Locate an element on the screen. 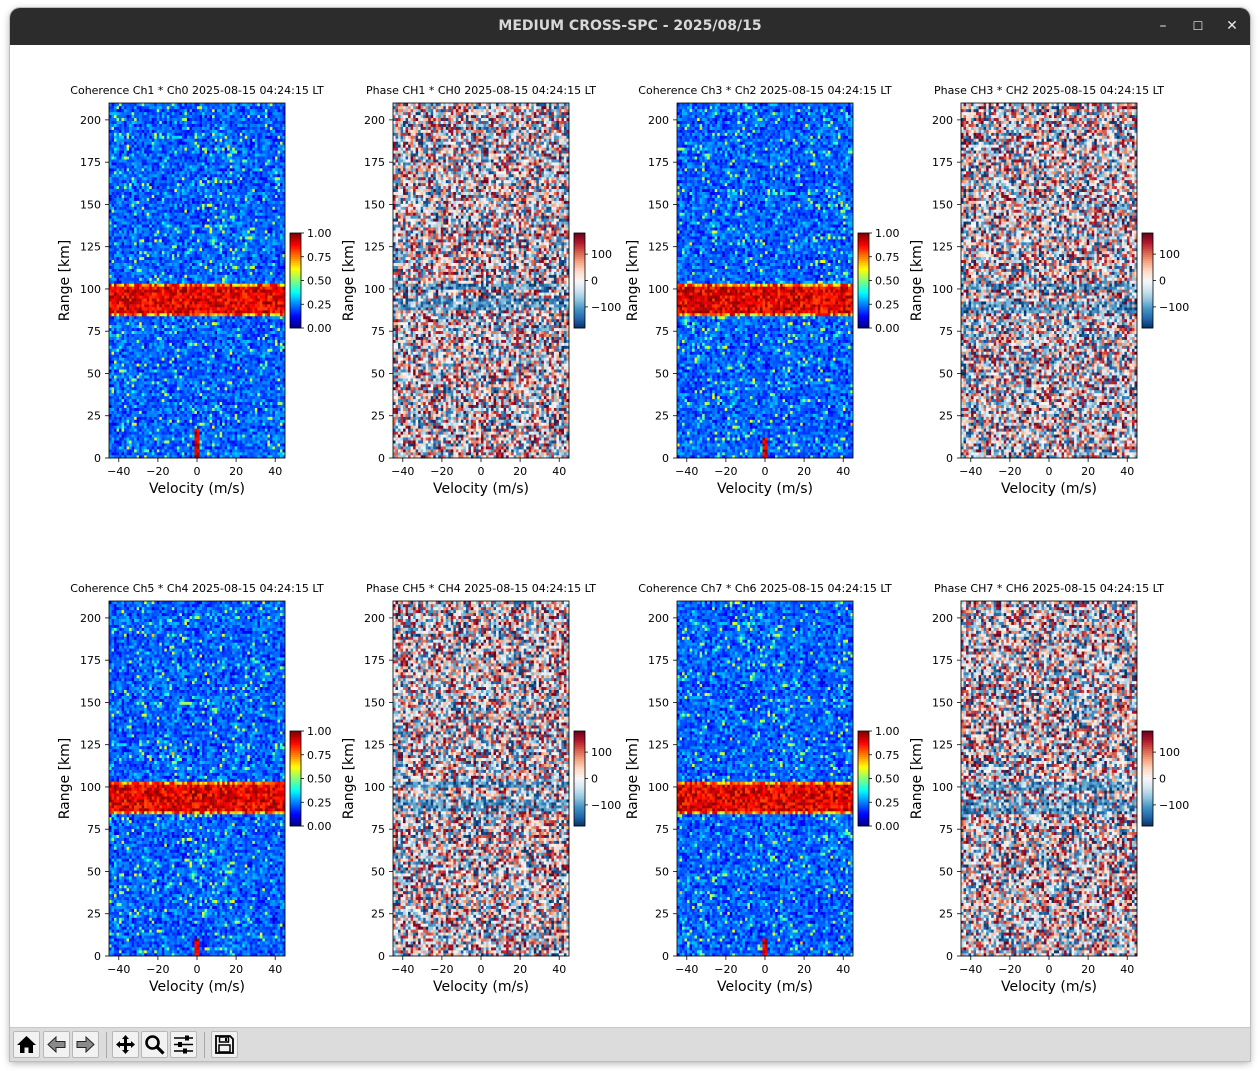 This screenshot has height=1071, width=1260. forward-button is located at coordinates (85, 1044).